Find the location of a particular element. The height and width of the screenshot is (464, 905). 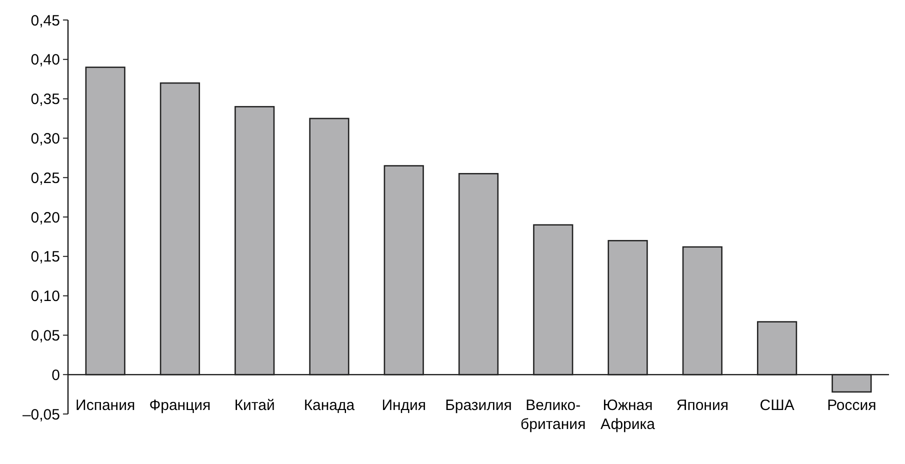

y-tick-label: 0,10 is located at coordinates (45, 297).